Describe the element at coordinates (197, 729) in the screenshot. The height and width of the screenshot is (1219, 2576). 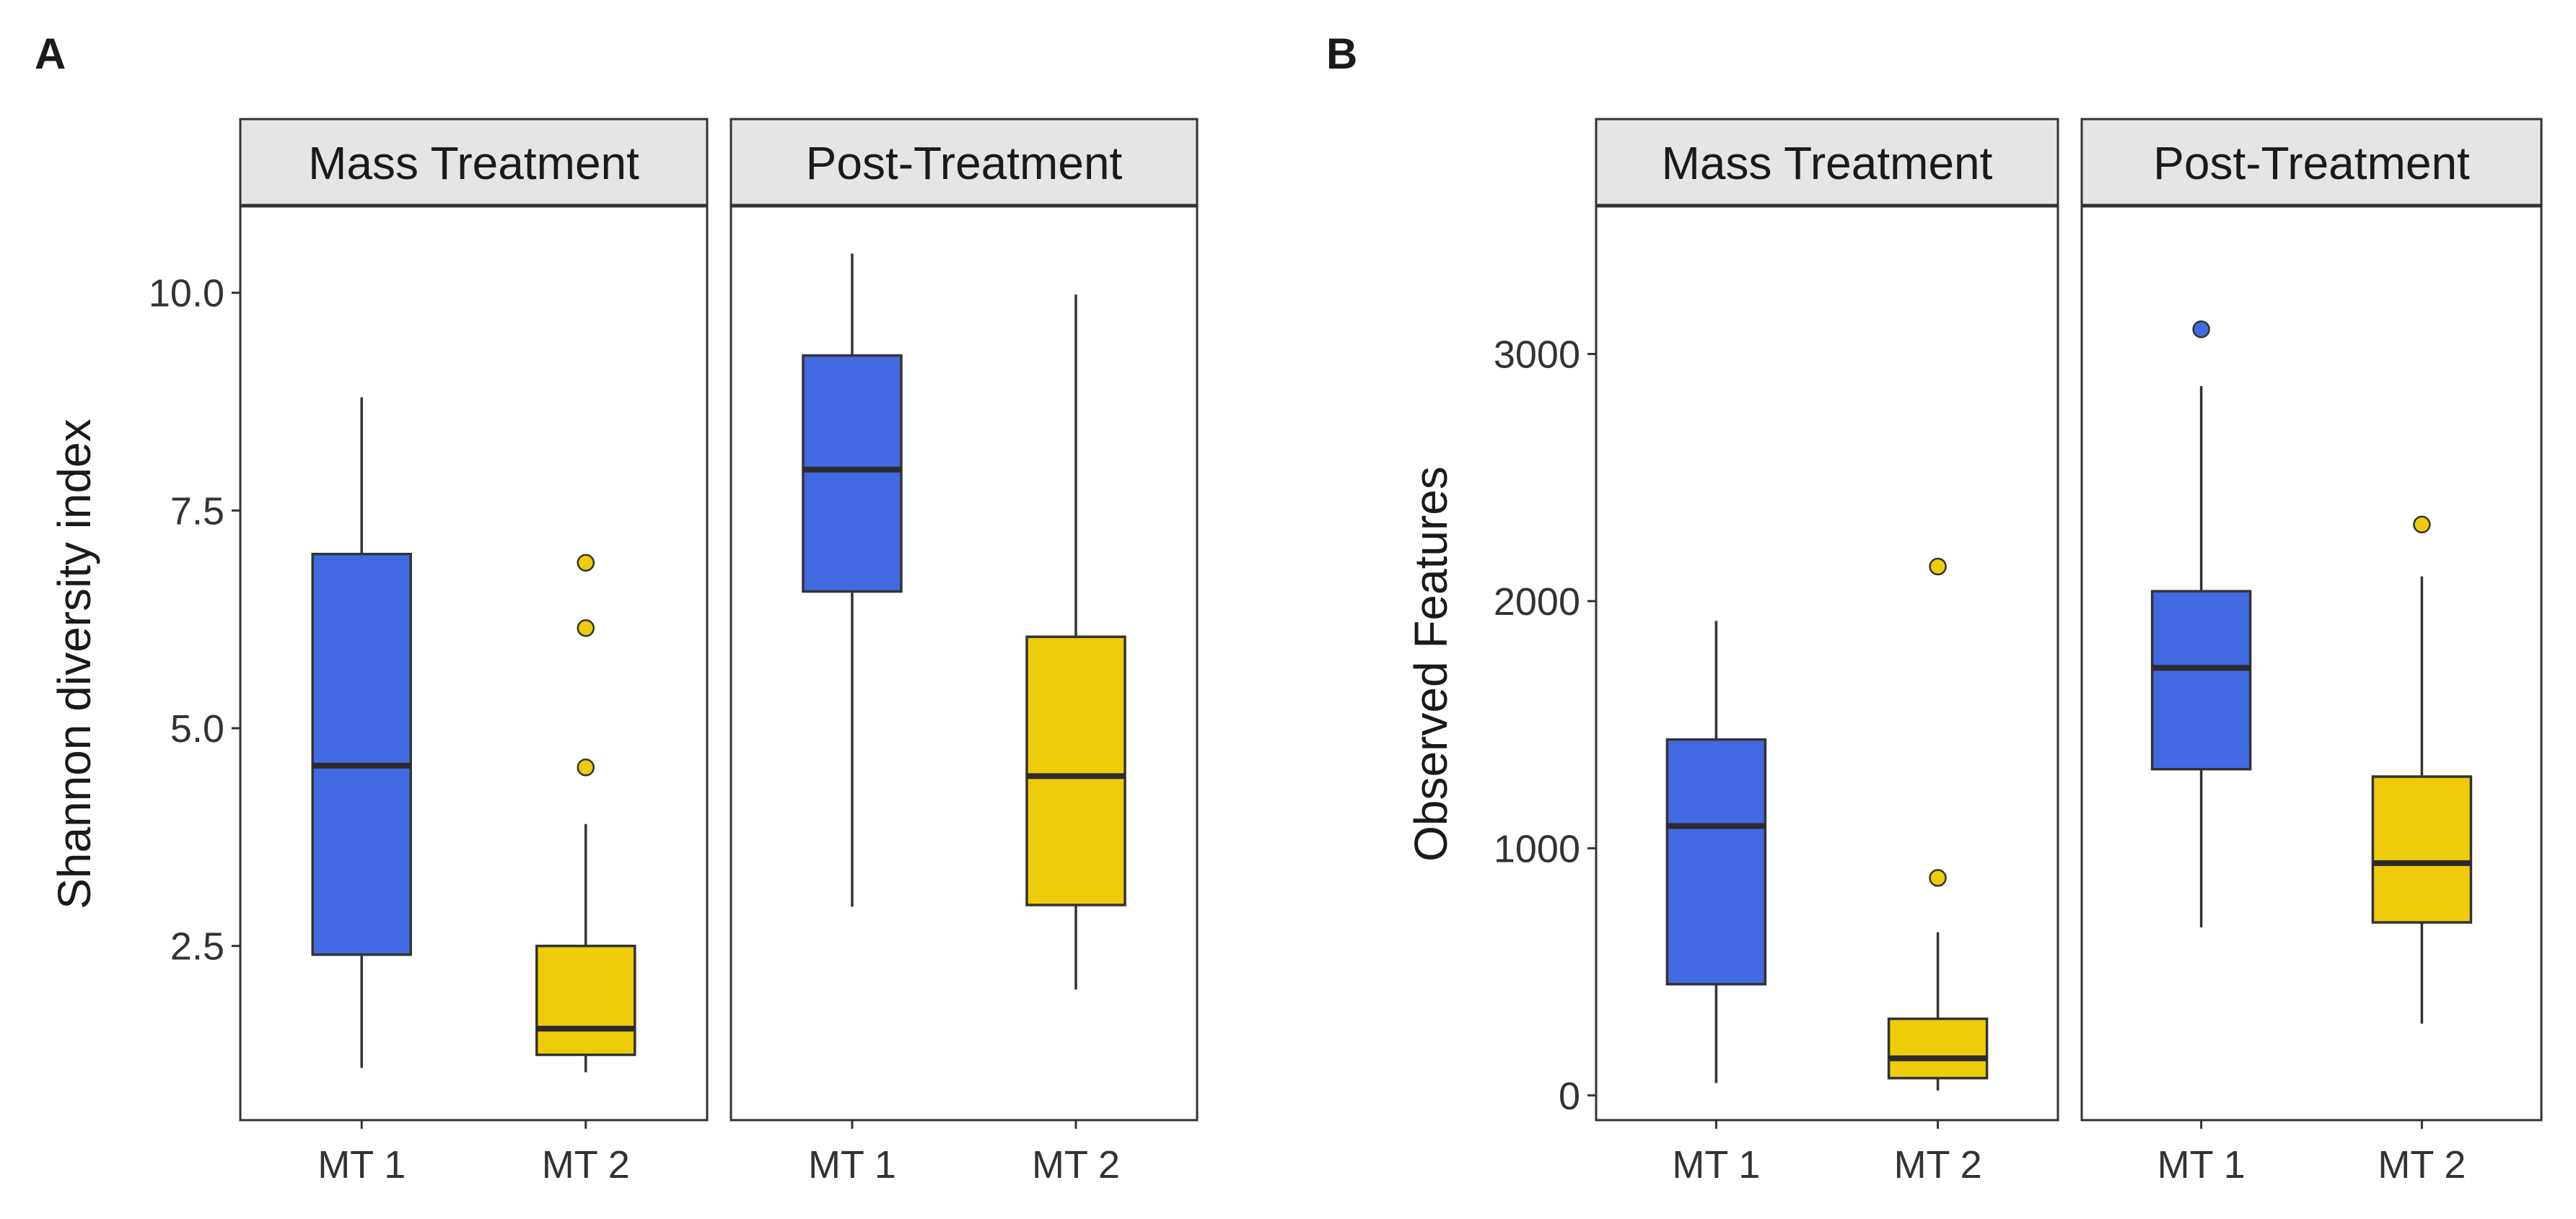
I see `y-tick-label: 5.0` at that location.